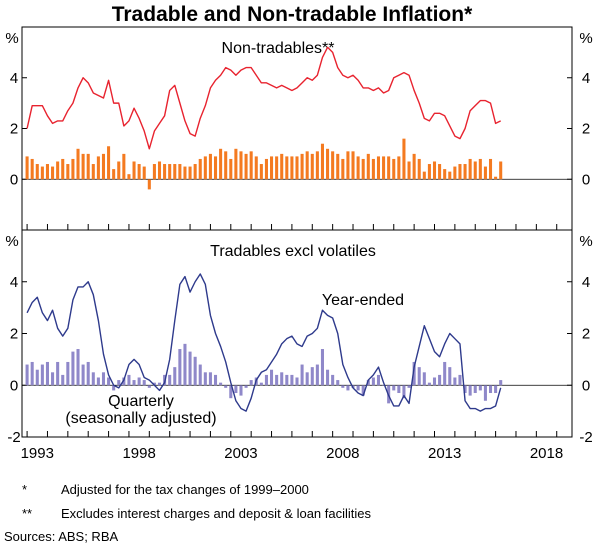 The image size is (600, 547). I want to click on panel1-ytick-left-0: 0, so click(14, 179).